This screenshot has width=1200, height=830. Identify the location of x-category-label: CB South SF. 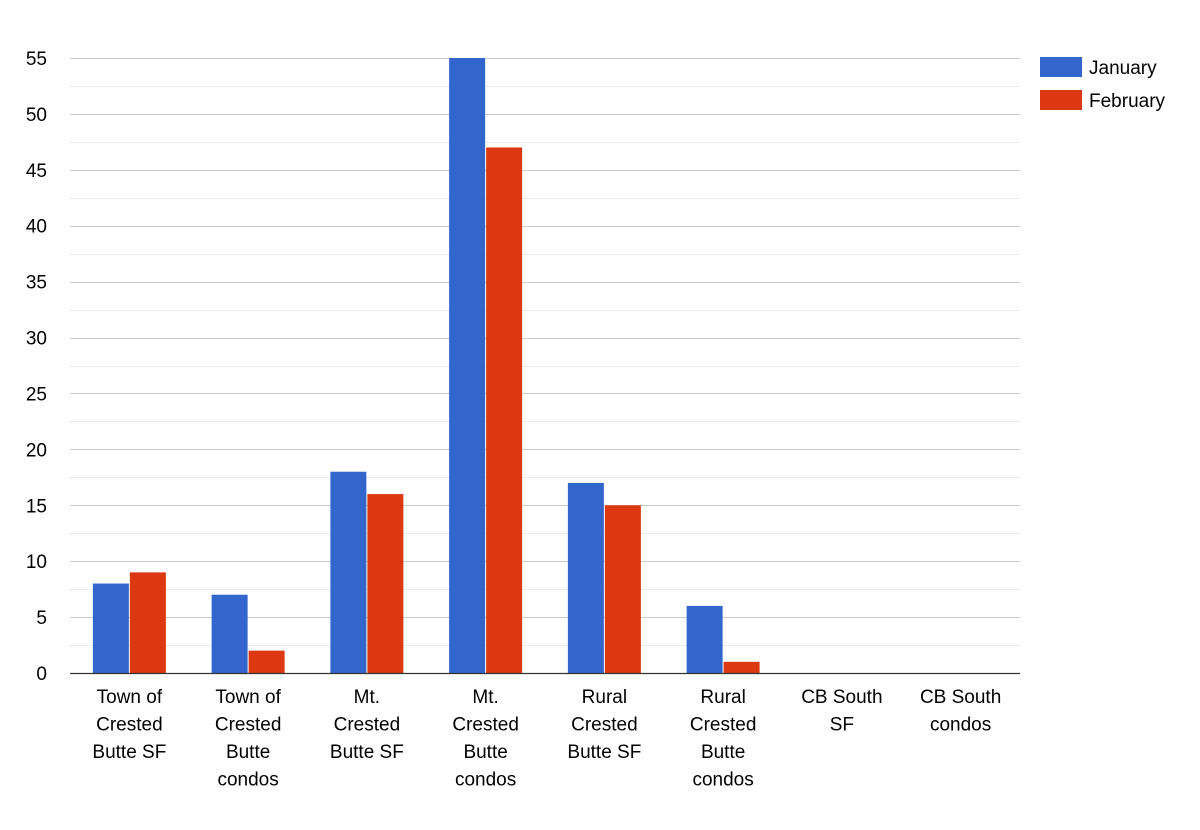
(841, 711).